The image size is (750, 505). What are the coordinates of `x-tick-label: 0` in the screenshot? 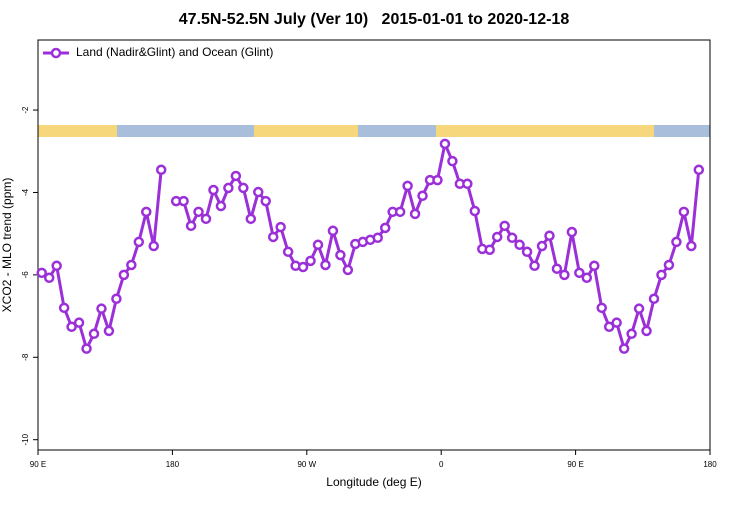 It's located at (441, 464).